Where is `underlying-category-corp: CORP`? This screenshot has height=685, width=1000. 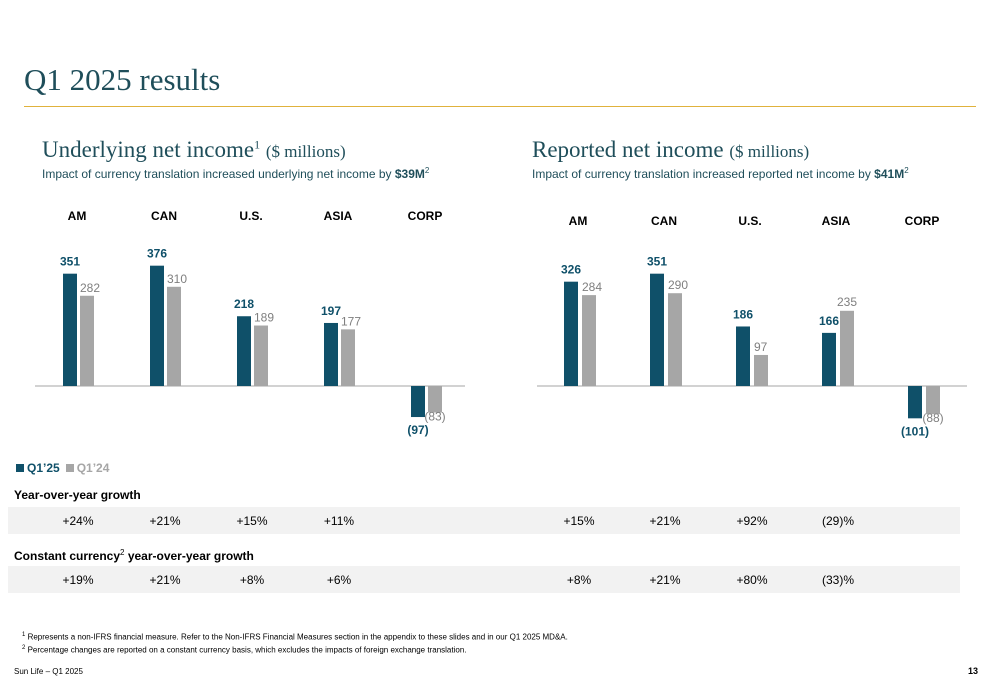 underlying-category-corp: CORP is located at coordinates (425, 216).